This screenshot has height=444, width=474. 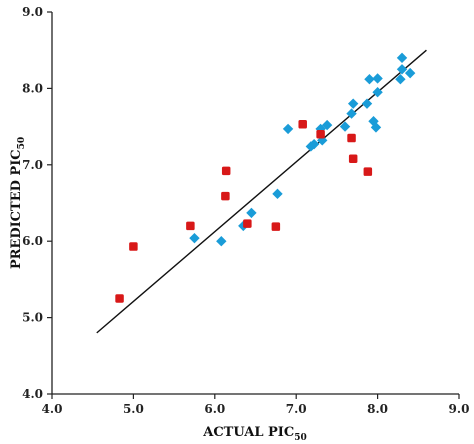 What do you see at coordinates (300, 438) in the screenshot?
I see `x-axis-title-subscript: 50` at bounding box center [300, 438].